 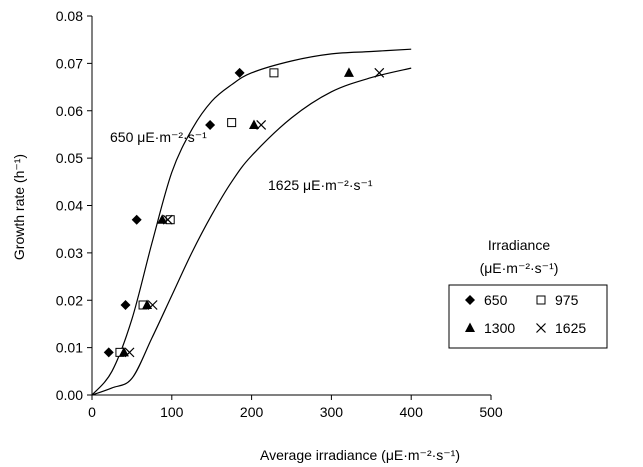 What do you see at coordinates (412, 412) in the screenshot?
I see `x-tick-label: 400` at bounding box center [412, 412].